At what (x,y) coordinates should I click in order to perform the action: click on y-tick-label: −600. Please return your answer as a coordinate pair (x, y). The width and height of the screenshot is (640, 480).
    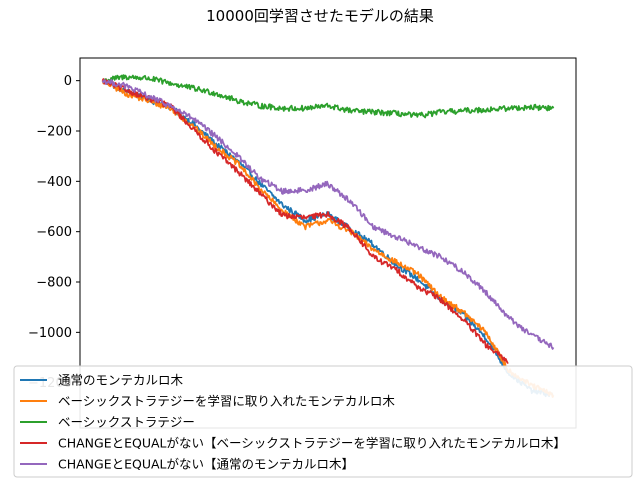
    Looking at the image, I should click on (54, 232).